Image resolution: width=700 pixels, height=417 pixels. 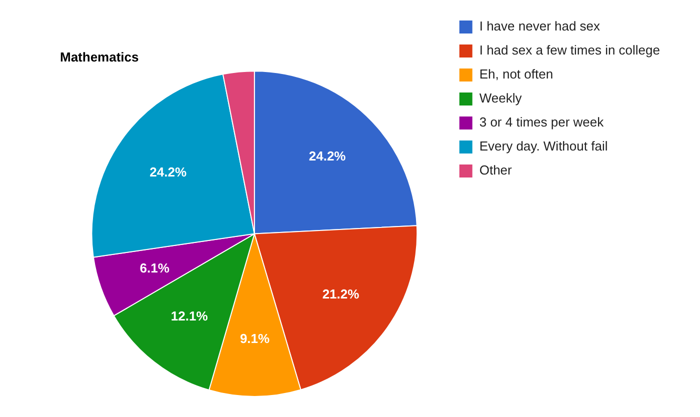 I want to click on text: Mathematics, so click(x=99, y=56).